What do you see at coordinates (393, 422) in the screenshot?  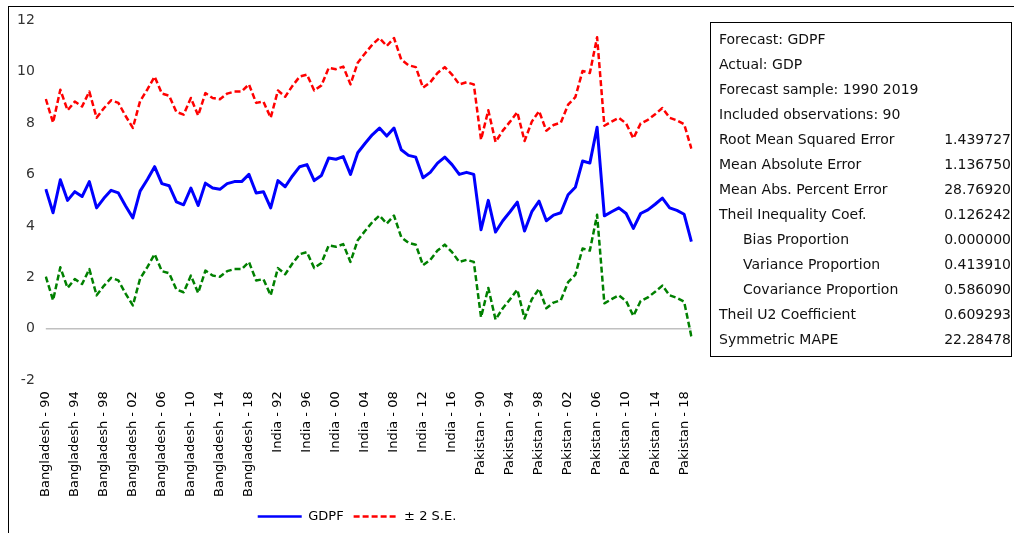 I see `x-tick-label: India - 08` at bounding box center [393, 422].